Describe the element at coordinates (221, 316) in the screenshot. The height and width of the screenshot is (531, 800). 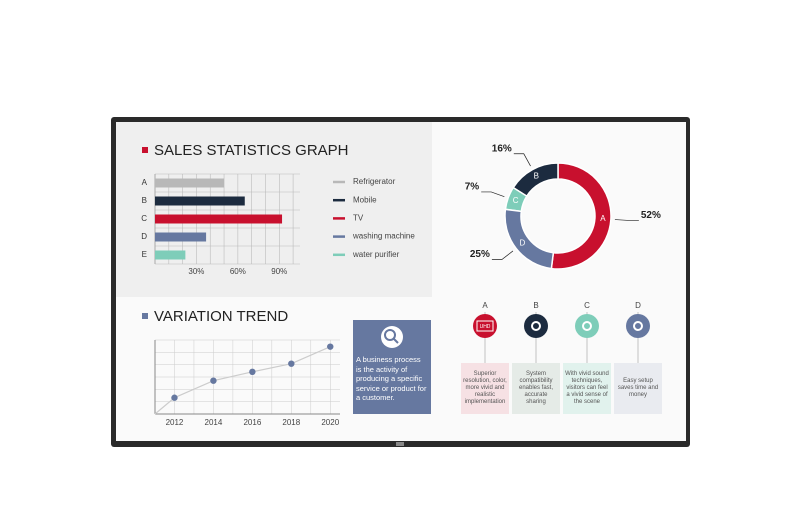
I see `chart-title: VARIATION TREND` at that location.